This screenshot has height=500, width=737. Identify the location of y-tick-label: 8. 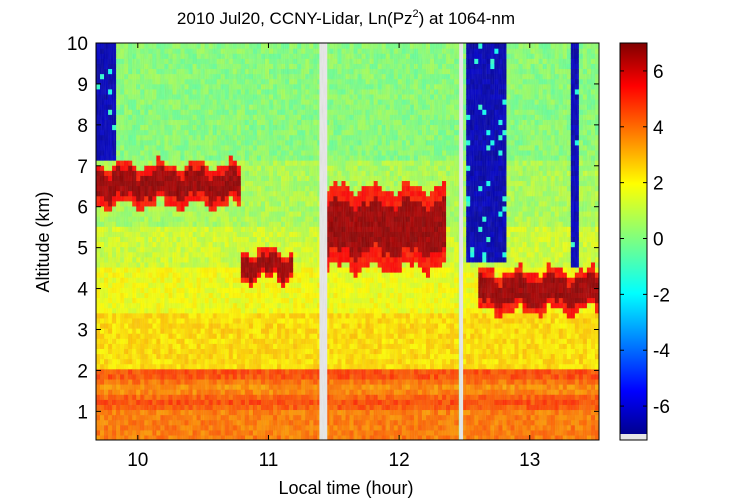
(82, 126).